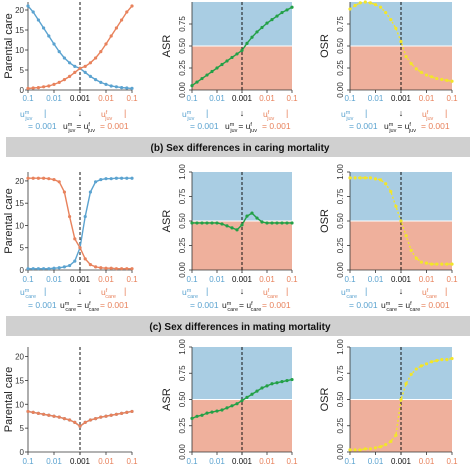 The image size is (474, 474). What do you see at coordinates (22, 248) in the screenshot?
I see `y-tick-label: 5` at bounding box center [22, 248].